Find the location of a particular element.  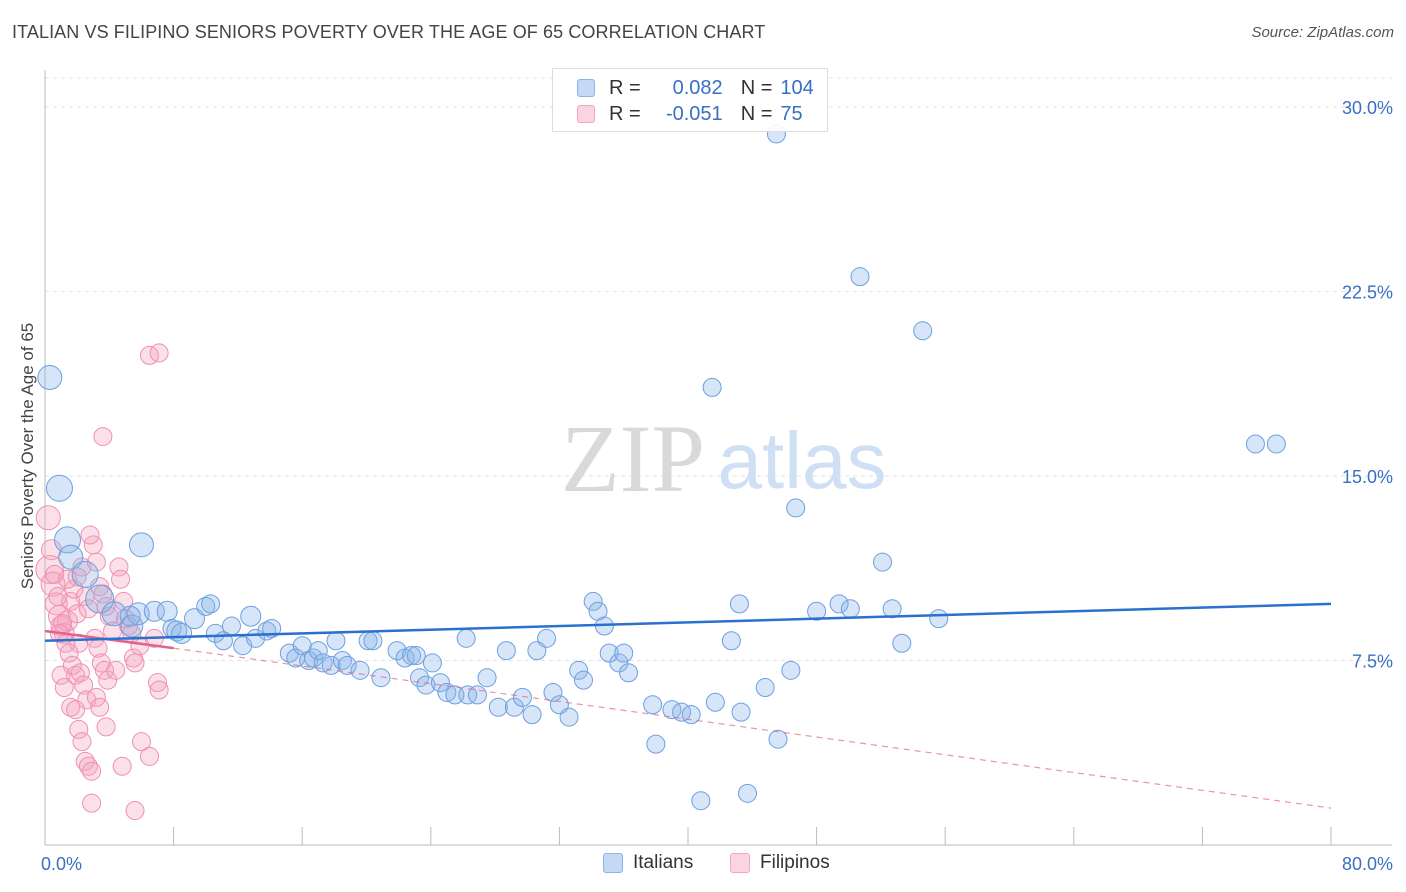

legend-row-italians: R = 0.082 N = 104 is located at coordinates (695, 88).